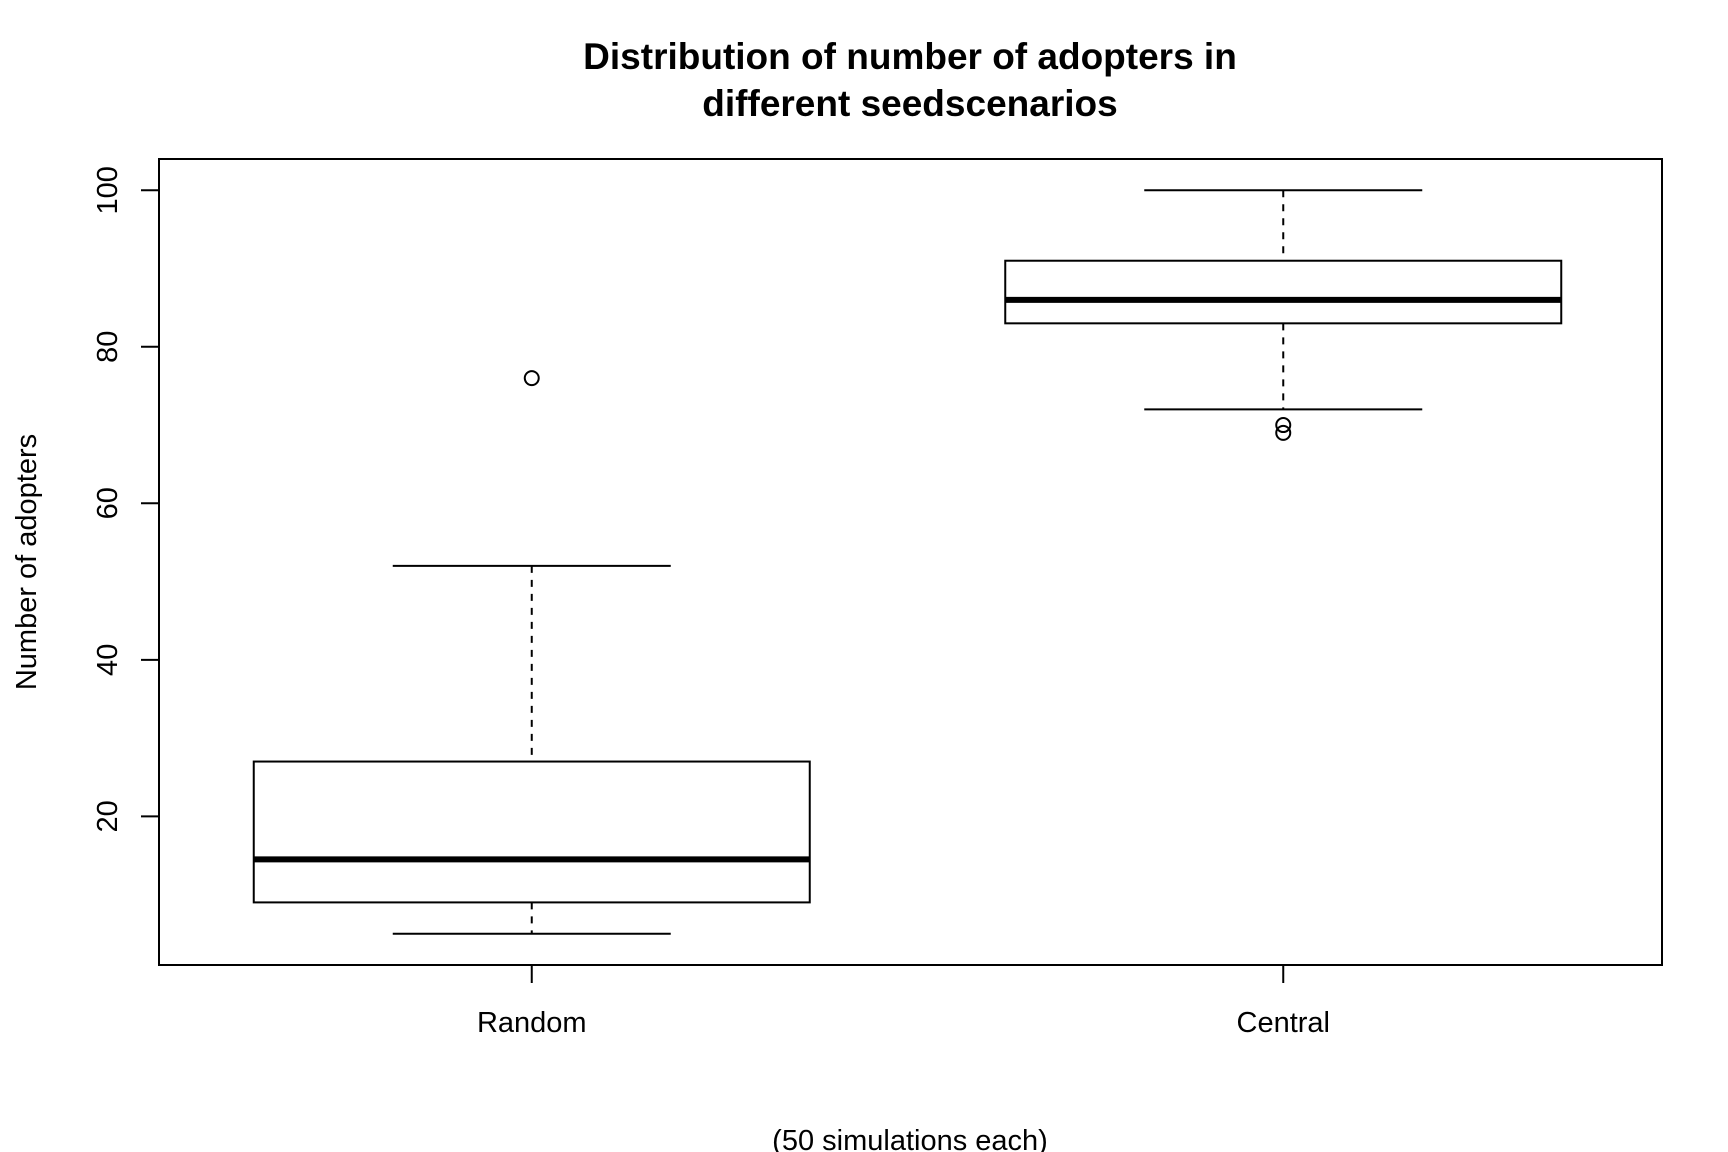 Image resolution: width=1728 pixels, height=1152 pixels. I want to click on x-axis-label: (50 simulations each), so click(910, 1138).